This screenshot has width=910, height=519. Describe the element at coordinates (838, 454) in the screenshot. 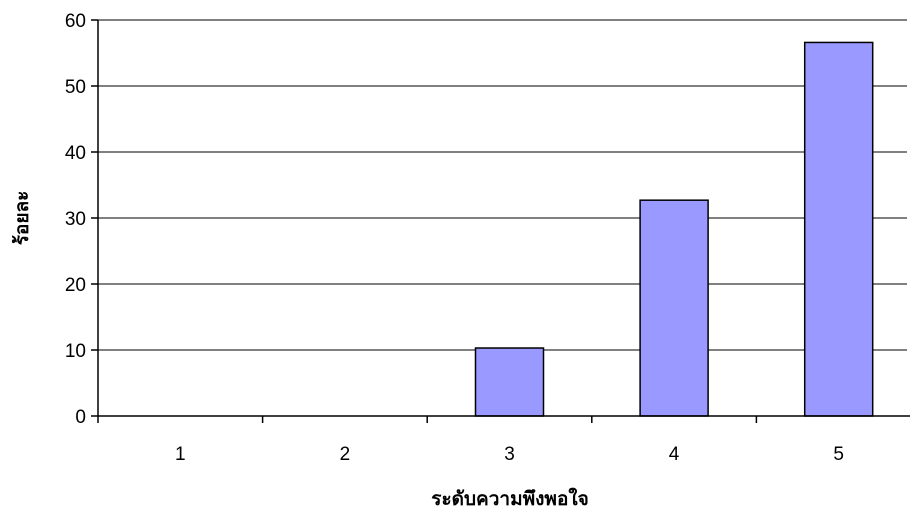

I see `x-tick-label: 5` at that location.